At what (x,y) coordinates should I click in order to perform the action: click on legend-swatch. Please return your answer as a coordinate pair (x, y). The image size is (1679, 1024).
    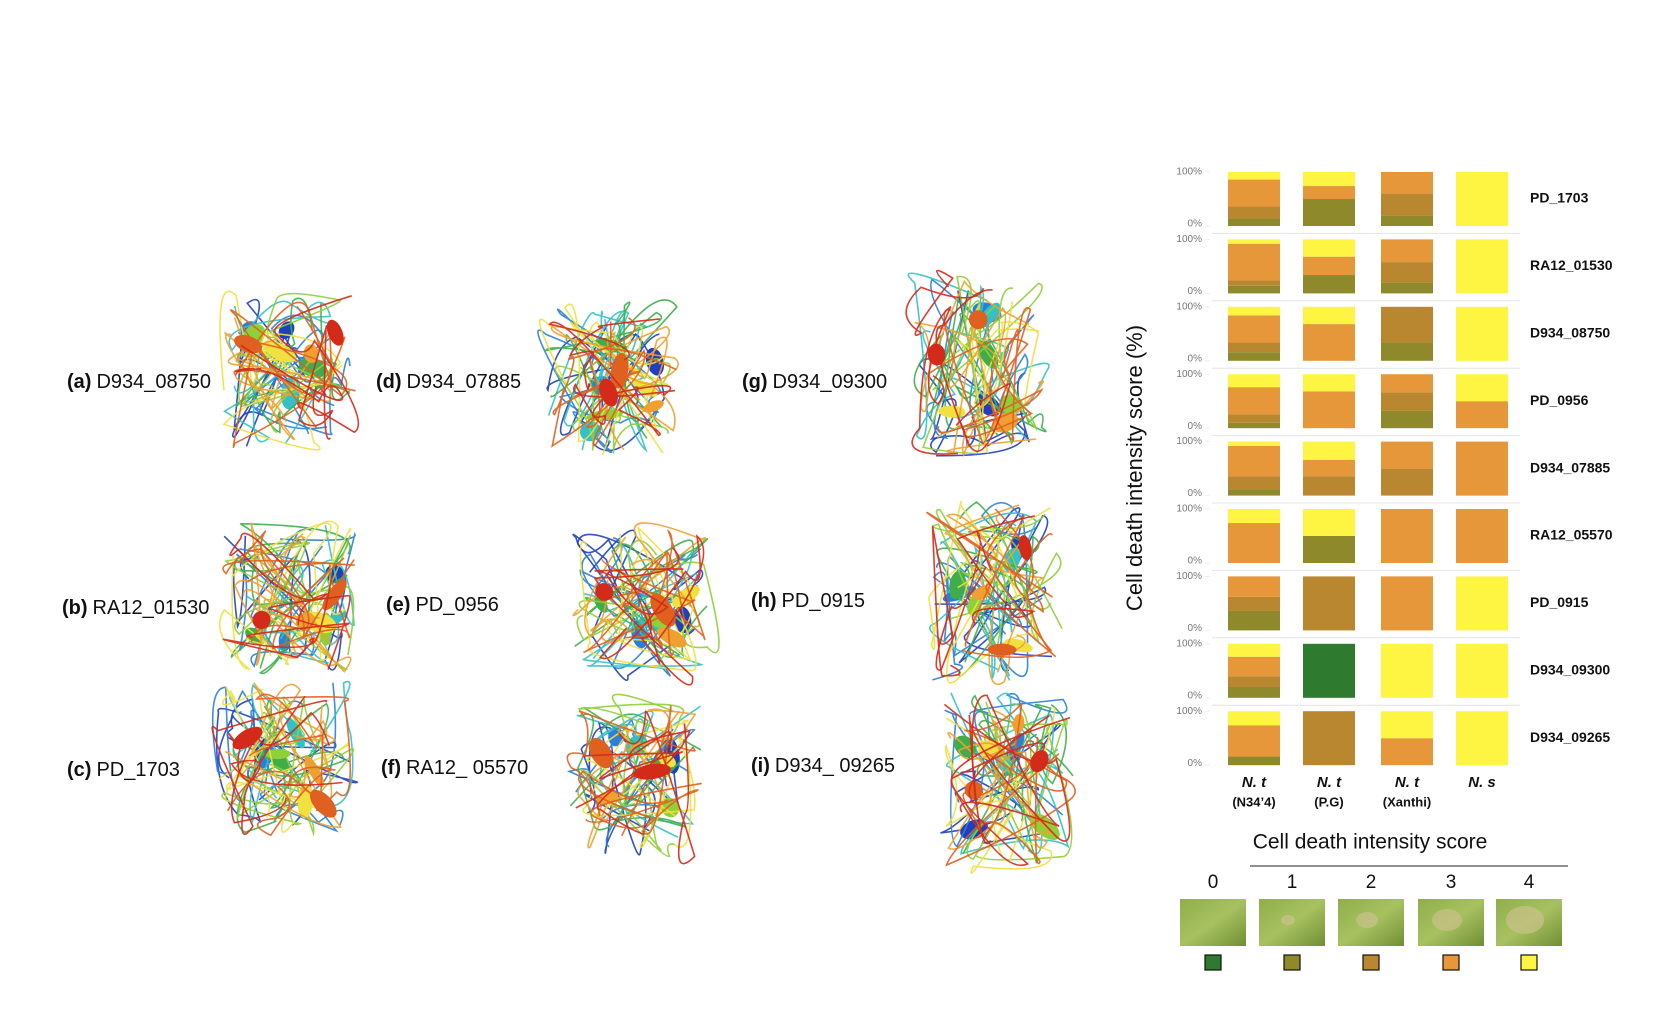
    Looking at the image, I should click on (1529, 962).